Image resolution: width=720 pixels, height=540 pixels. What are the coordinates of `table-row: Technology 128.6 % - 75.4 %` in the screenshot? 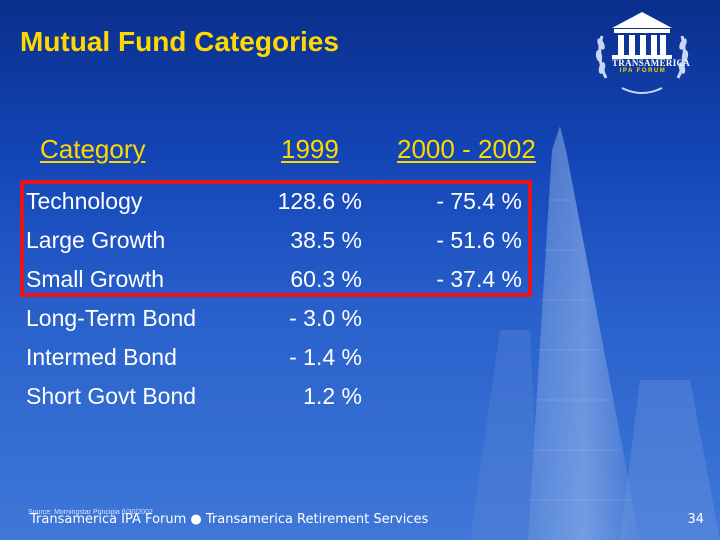 It's located at (360, 207).